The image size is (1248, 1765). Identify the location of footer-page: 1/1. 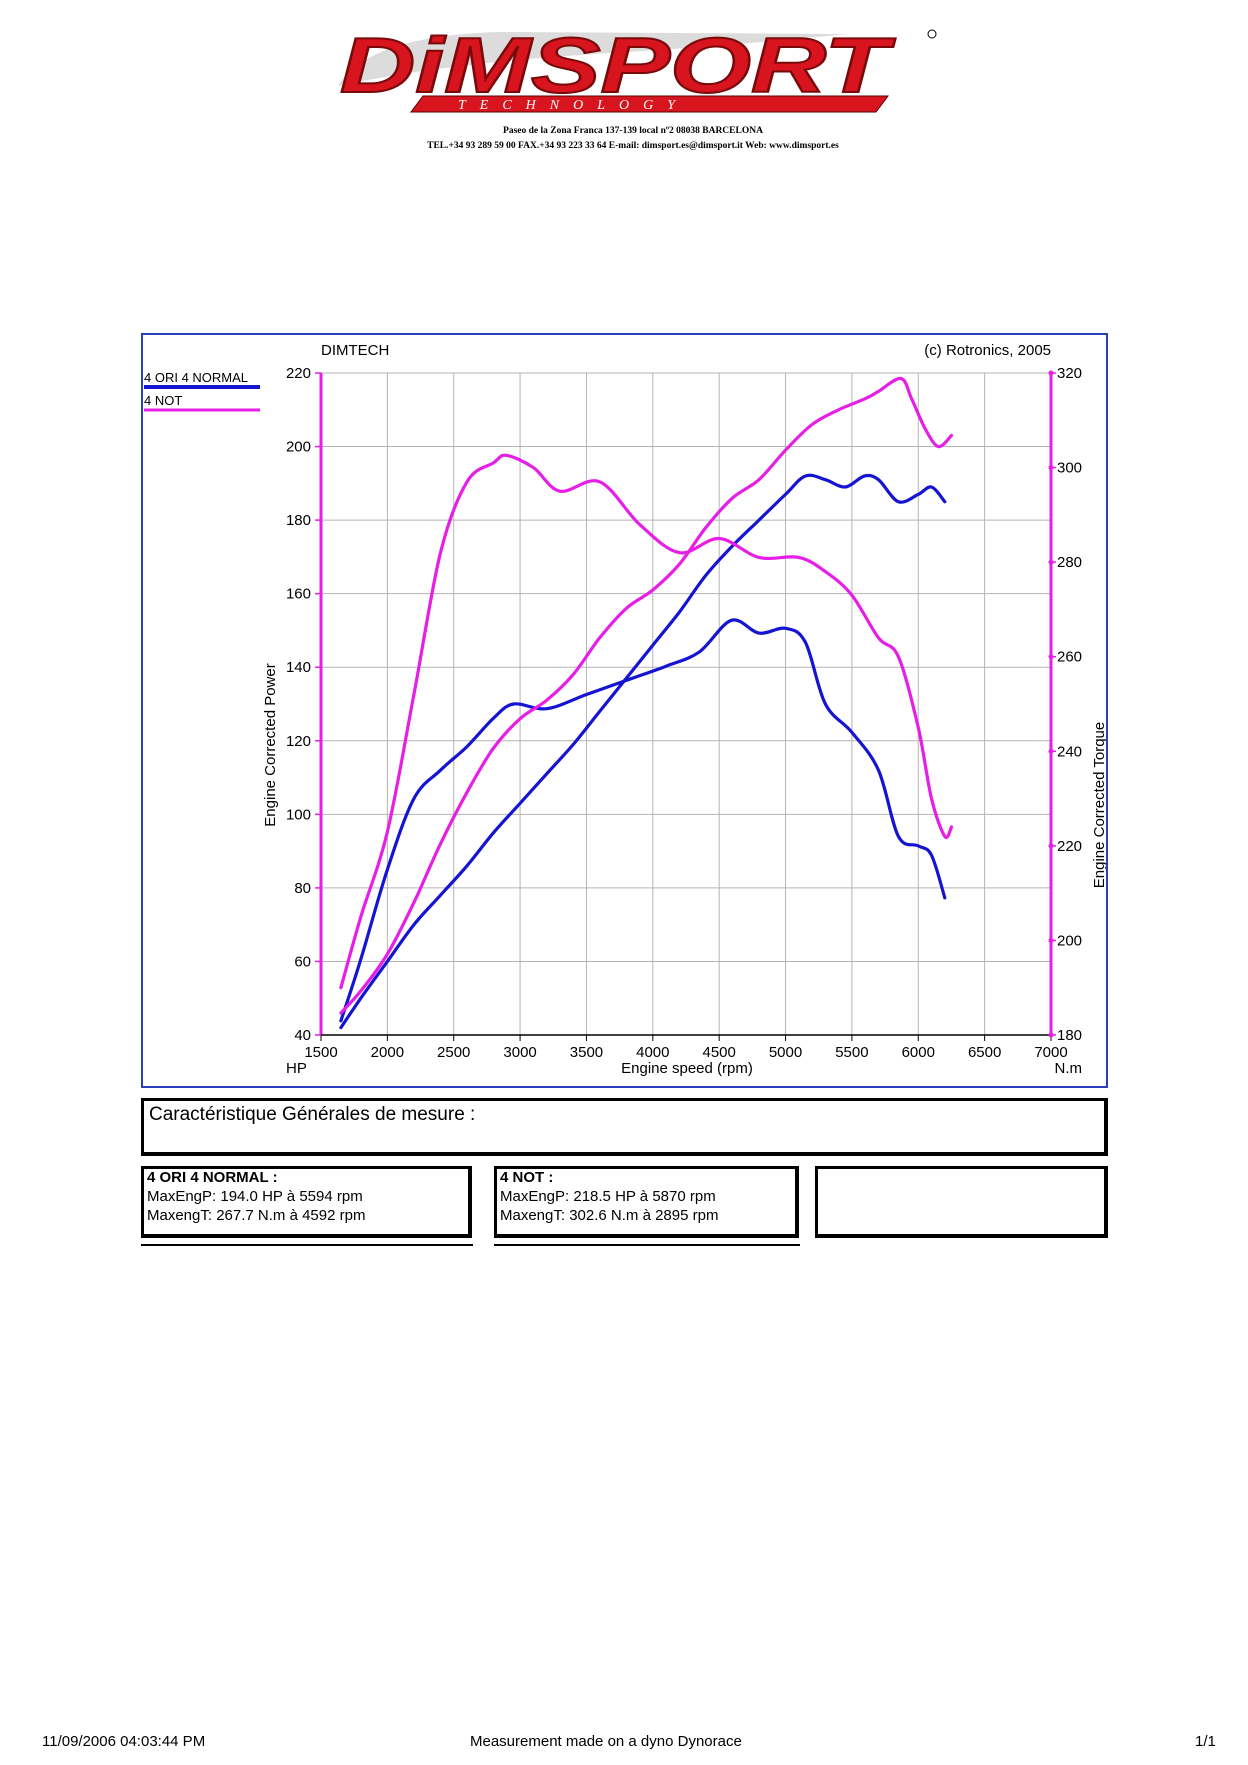
(1205, 1741).